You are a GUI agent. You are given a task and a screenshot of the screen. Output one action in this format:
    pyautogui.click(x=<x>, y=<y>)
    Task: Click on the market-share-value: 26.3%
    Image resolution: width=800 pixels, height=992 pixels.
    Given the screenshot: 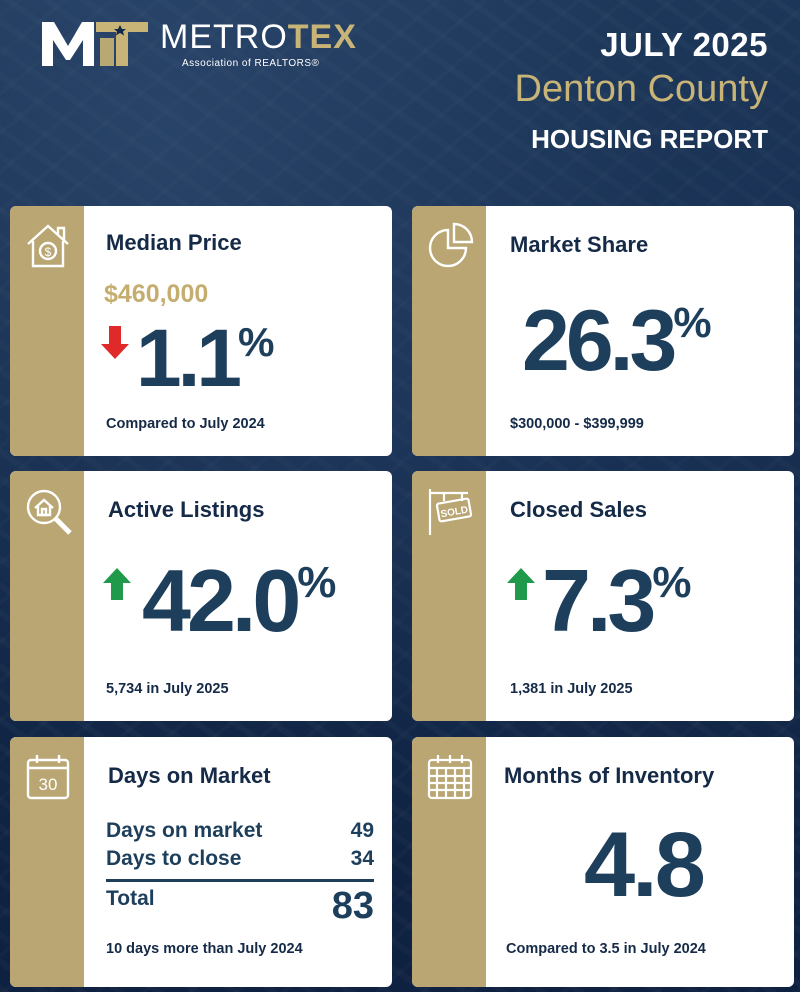 What is the action you would take?
    pyautogui.click(x=617, y=341)
    